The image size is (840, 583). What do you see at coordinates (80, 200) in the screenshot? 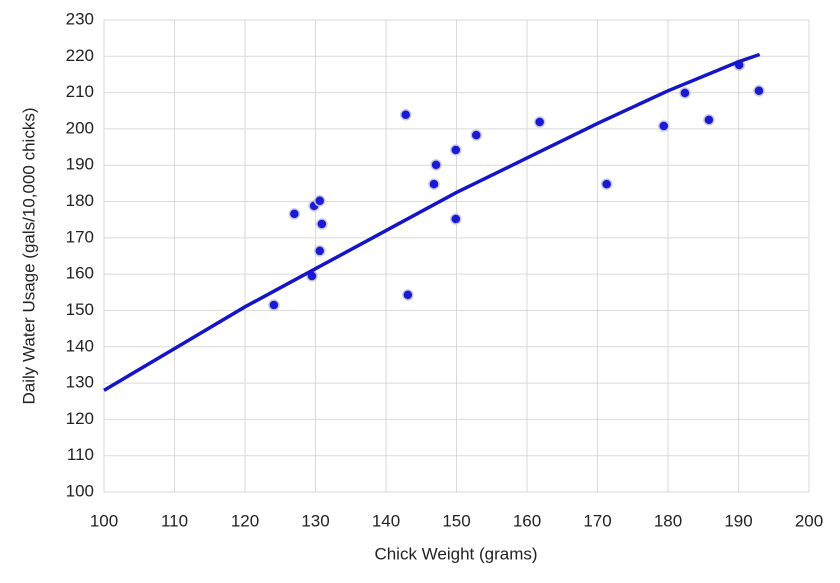
I see `y-tick-label: 180` at bounding box center [80, 200].